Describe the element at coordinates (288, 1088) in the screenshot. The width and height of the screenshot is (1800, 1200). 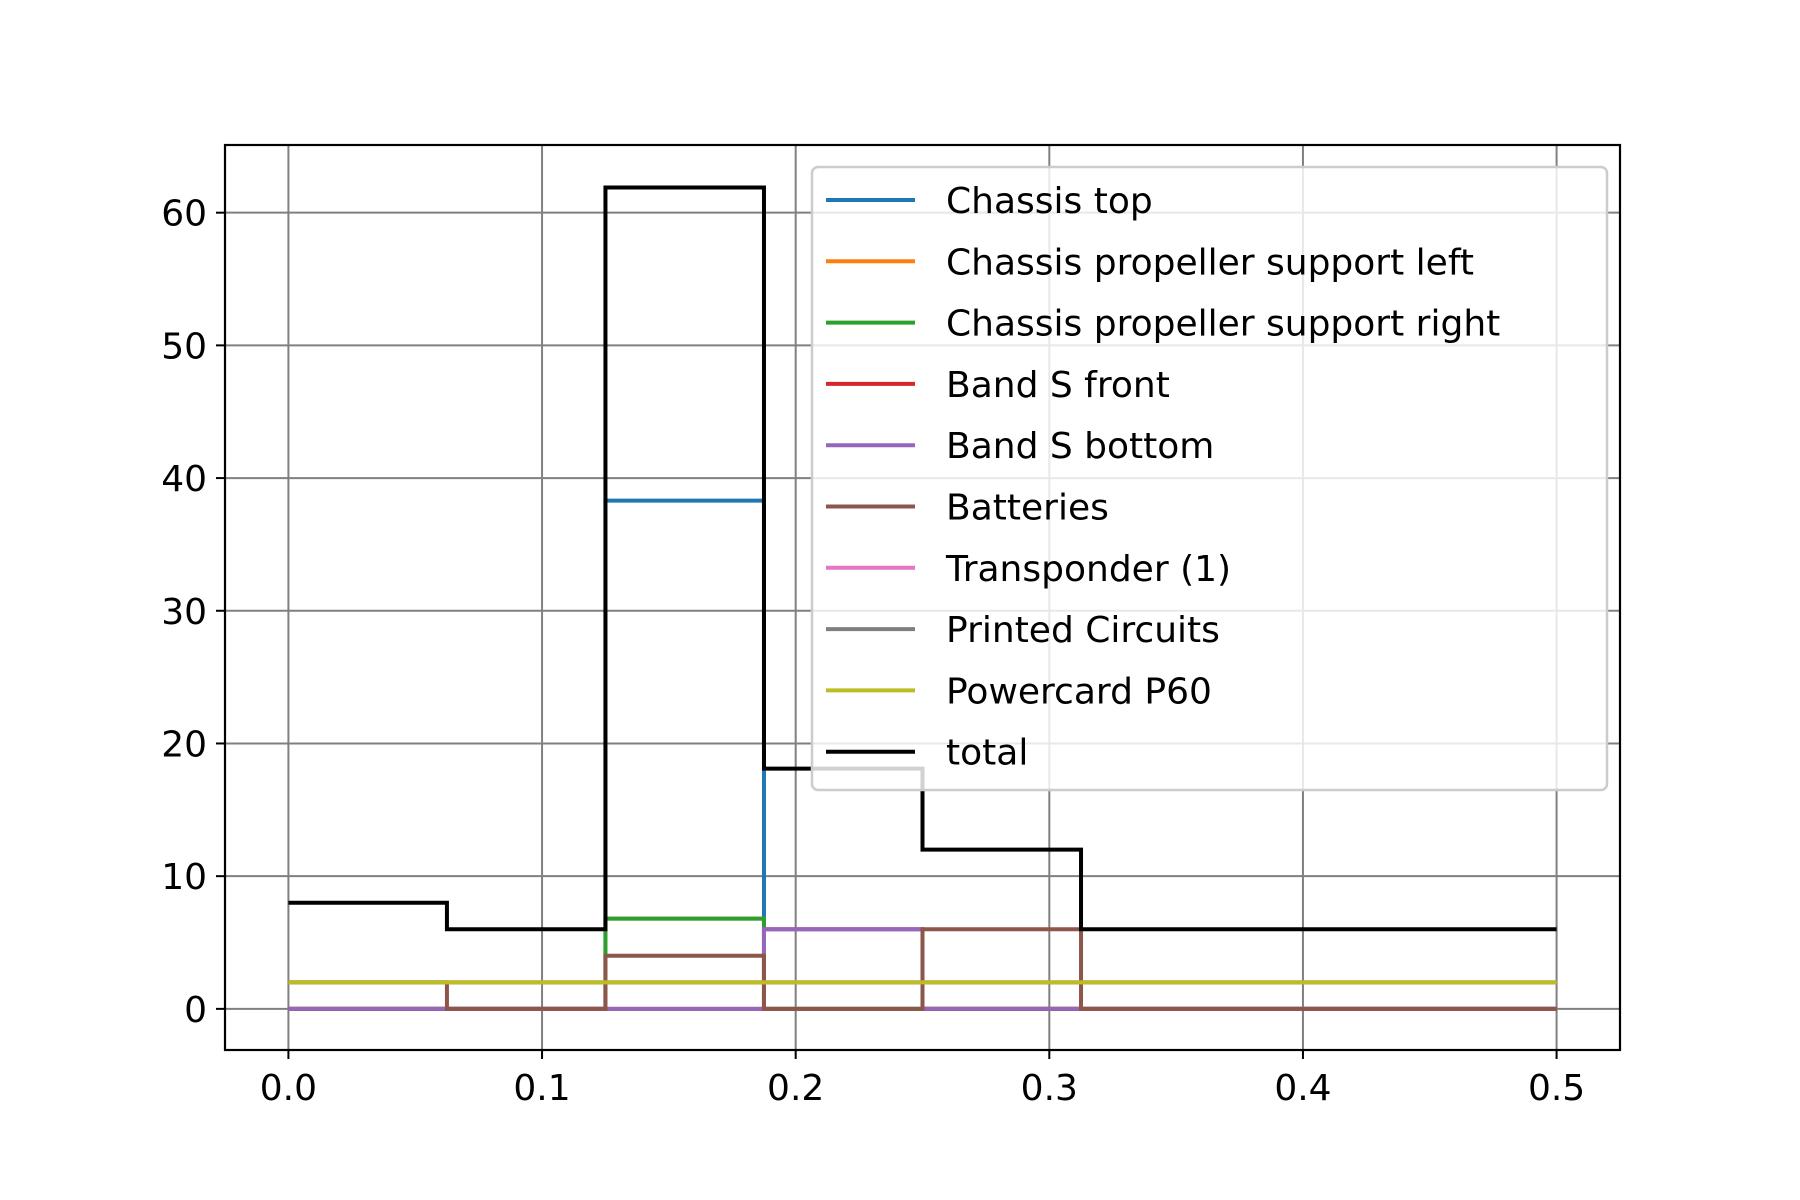
I see `x-tick-label-0: 0.0` at that location.